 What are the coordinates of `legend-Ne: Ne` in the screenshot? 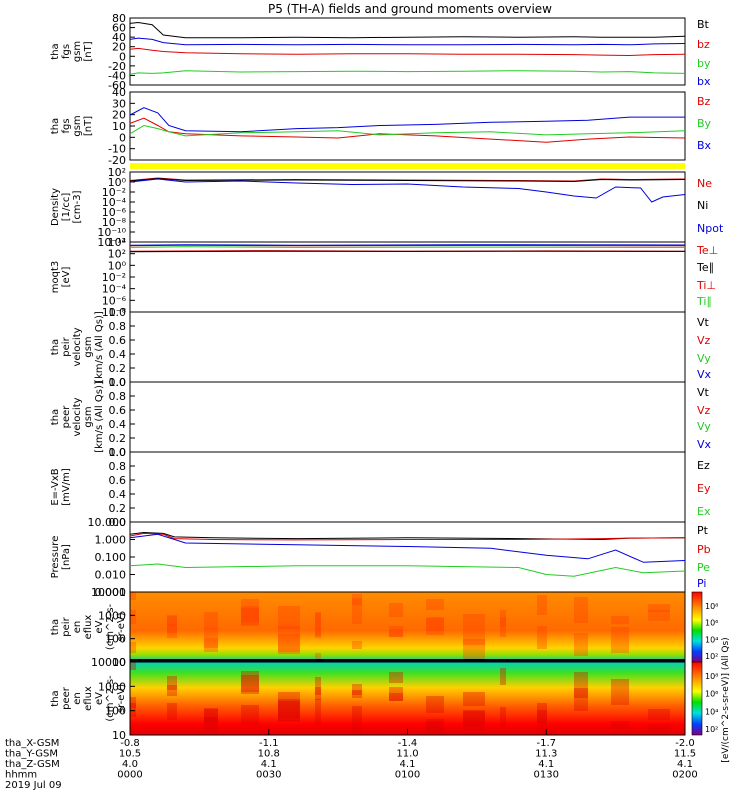 It's located at (704, 183).